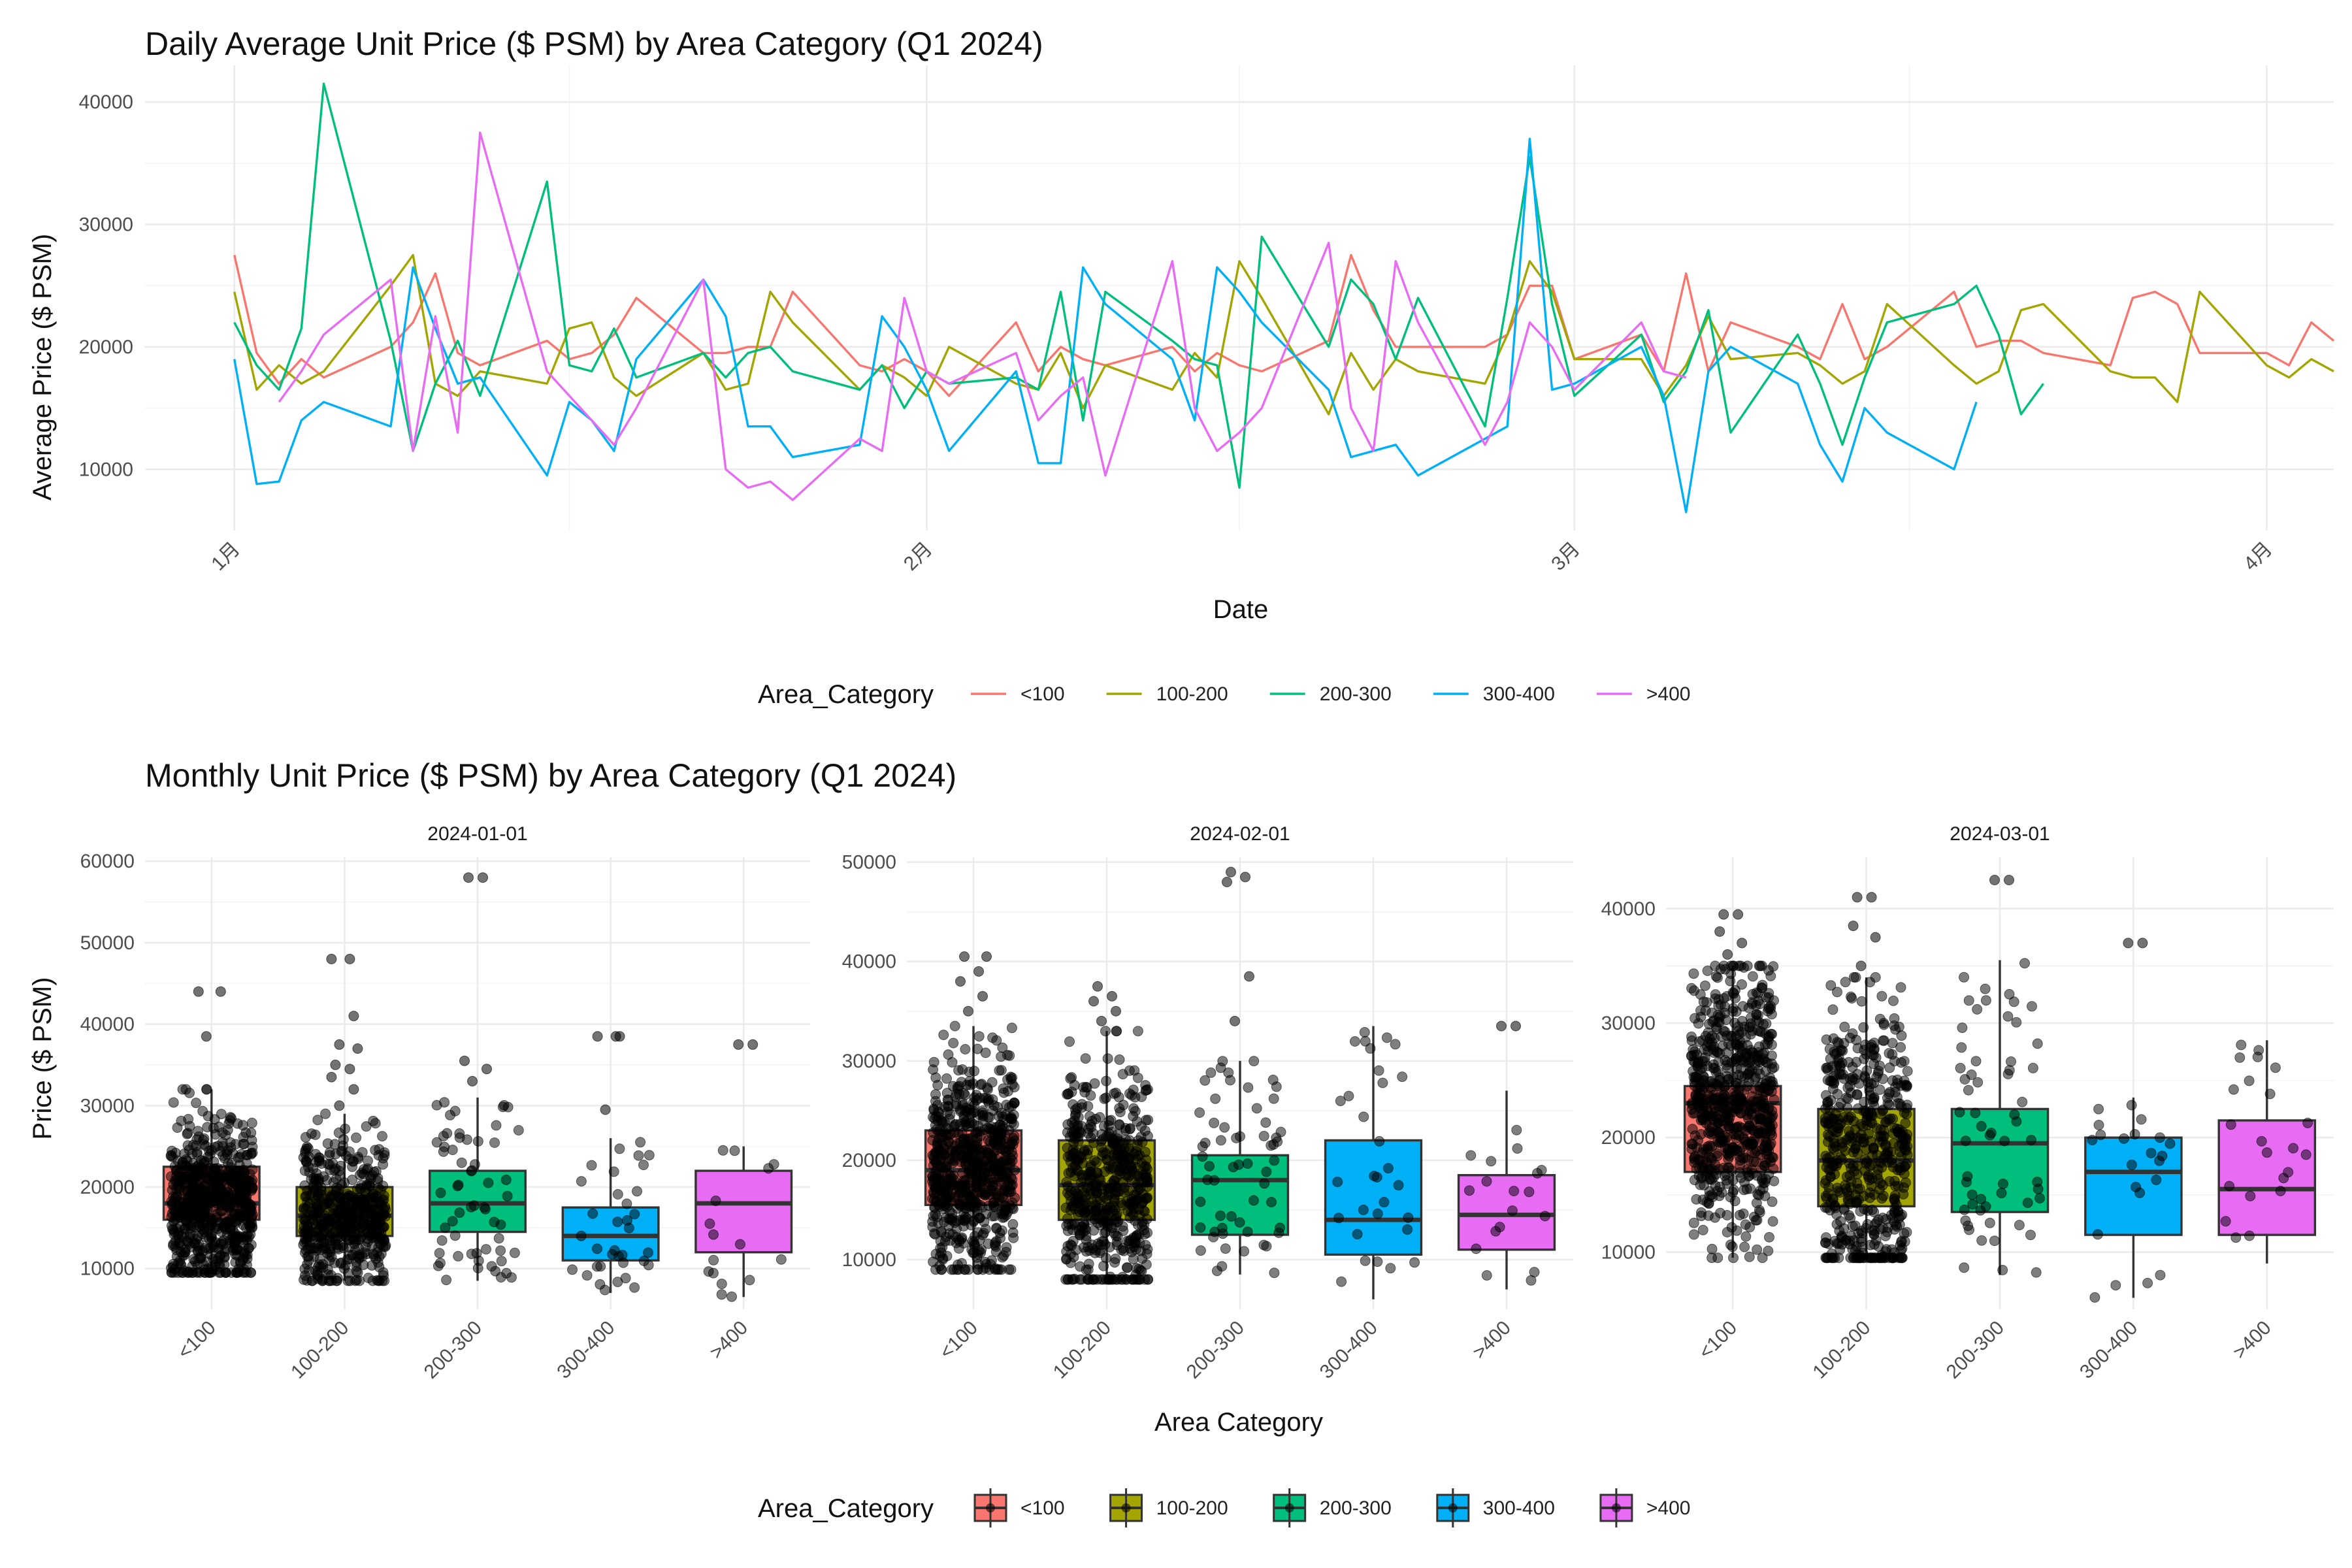 The height and width of the screenshot is (1568, 2352). I want to click on line-y-tick-label: 10000, so click(106, 469).